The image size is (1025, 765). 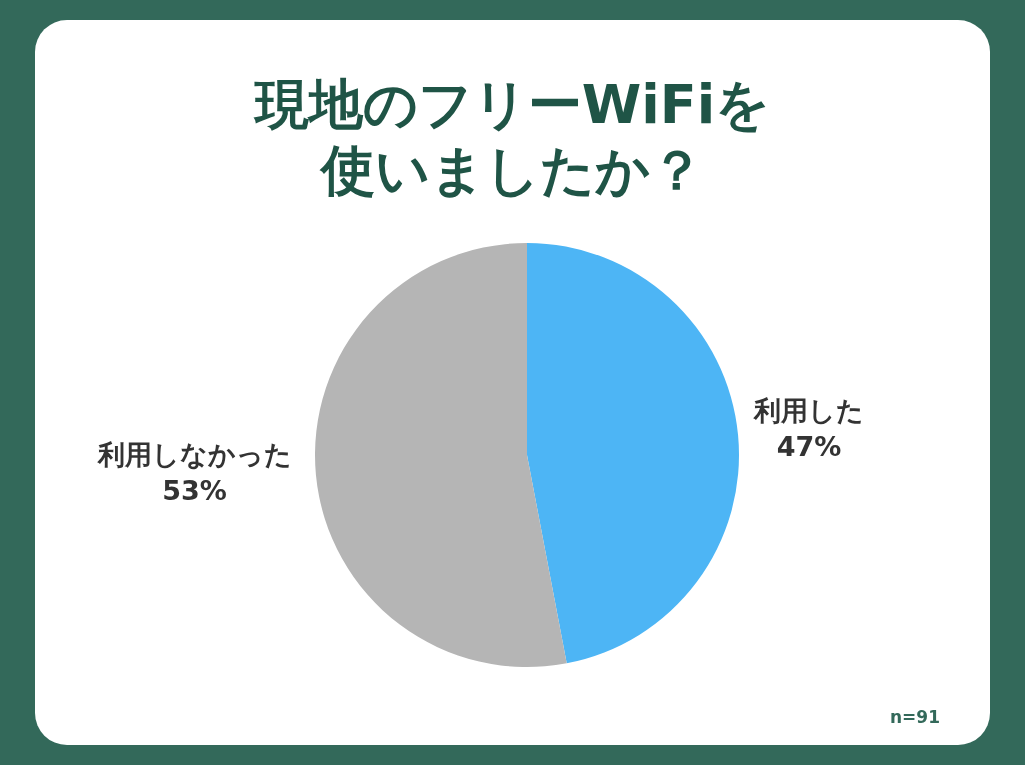 What do you see at coordinates (512, 138) in the screenshot?
I see `chart-title: 現地のフリーWiFiを使いましたか？` at bounding box center [512, 138].